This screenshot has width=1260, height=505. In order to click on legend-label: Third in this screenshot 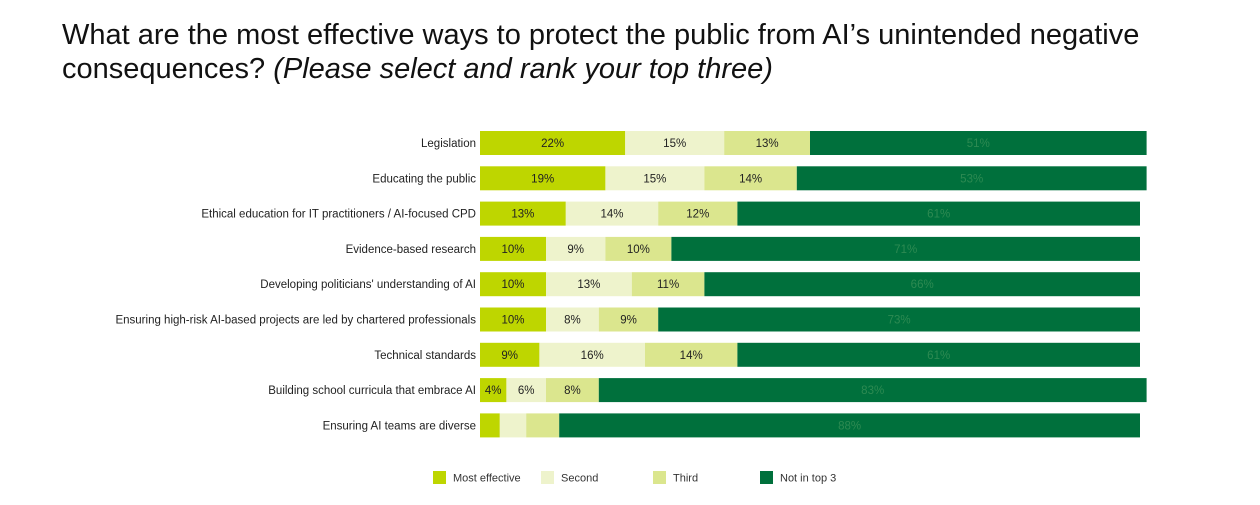, I will do `click(685, 479)`.